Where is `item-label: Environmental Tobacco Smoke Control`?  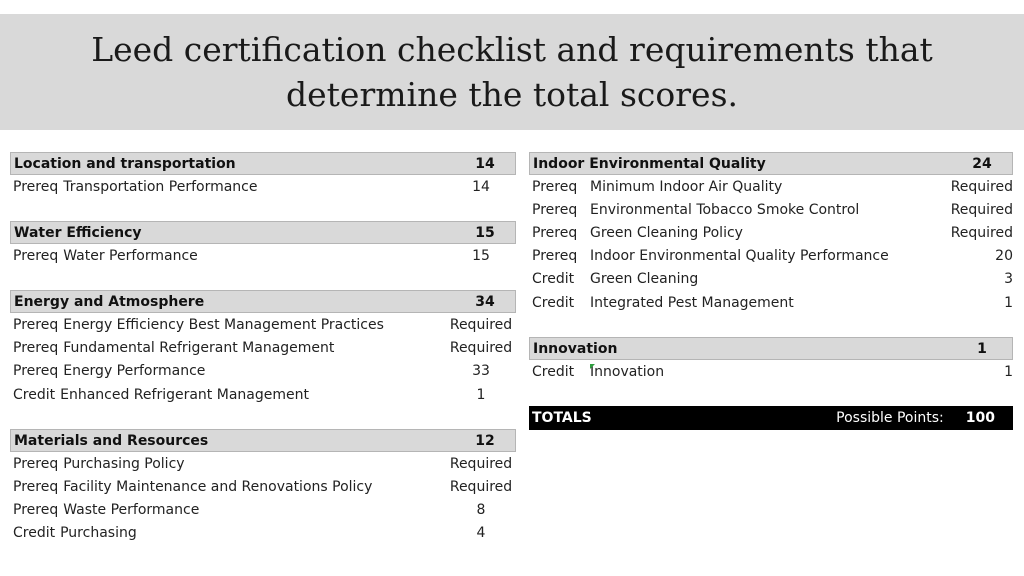 item-label: Environmental Tobacco Smoke Control is located at coordinates (769, 210).